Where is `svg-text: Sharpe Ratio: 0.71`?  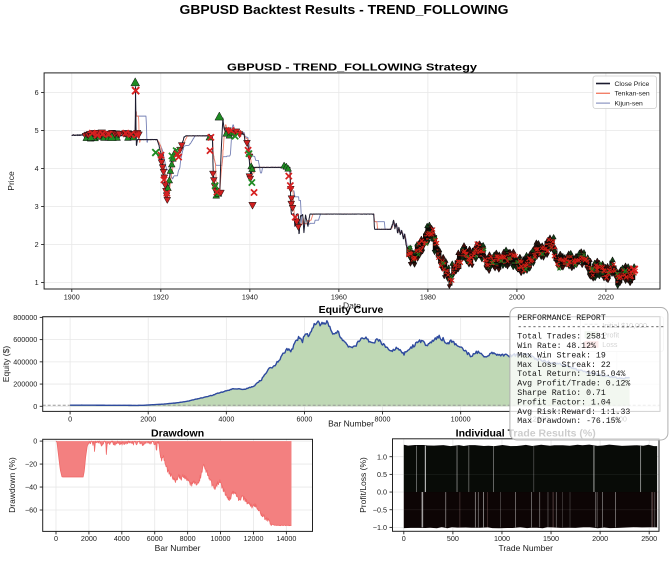
svg-text: Sharpe Ratio: 0.71 is located at coordinates (561, 393).